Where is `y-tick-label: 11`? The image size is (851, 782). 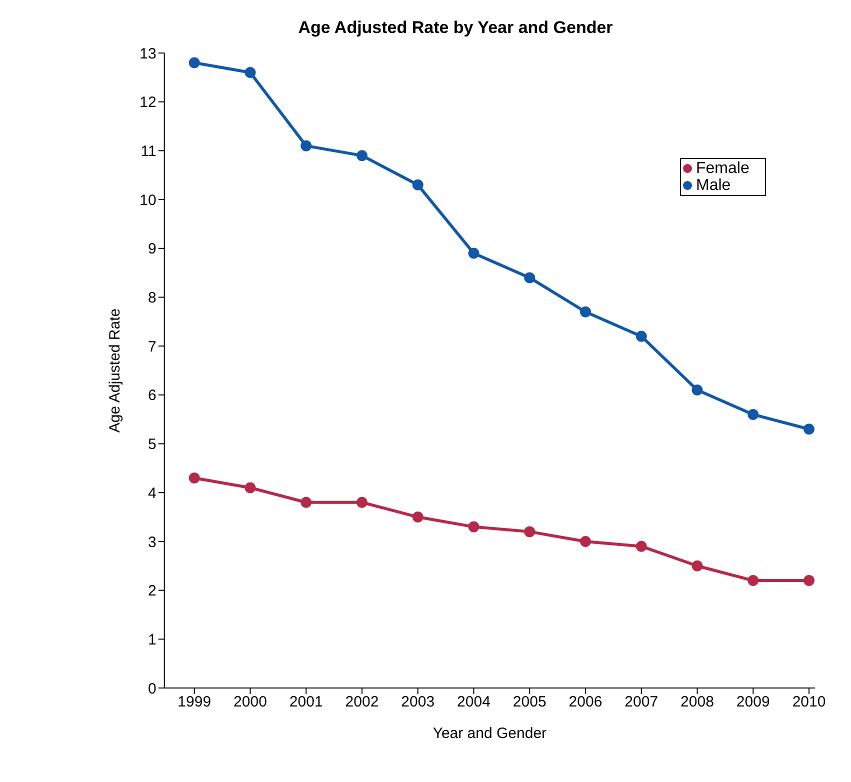
y-tick-label: 11 is located at coordinates (148, 151).